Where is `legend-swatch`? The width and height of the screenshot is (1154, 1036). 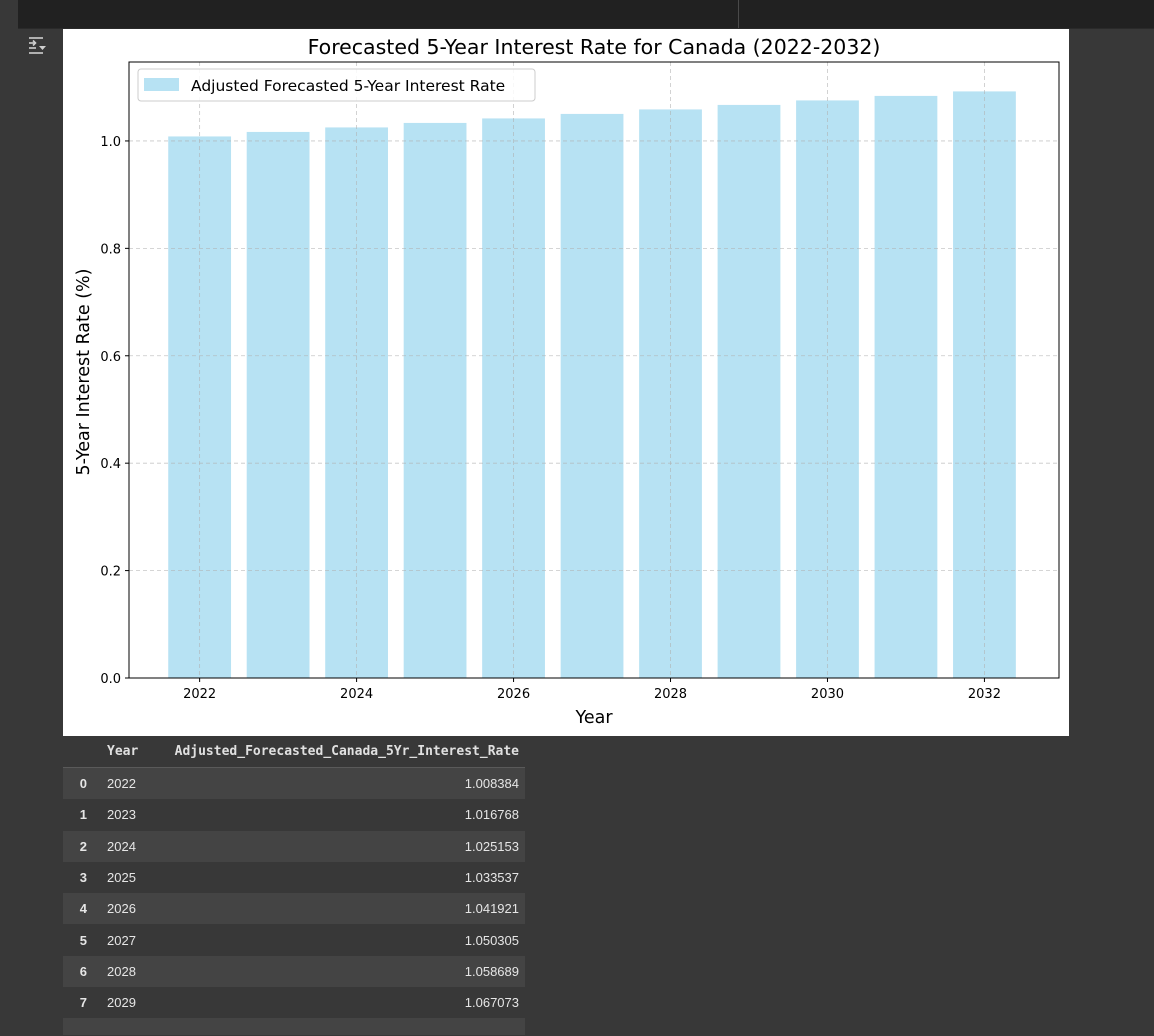 legend-swatch is located at coordinates (161, 84).